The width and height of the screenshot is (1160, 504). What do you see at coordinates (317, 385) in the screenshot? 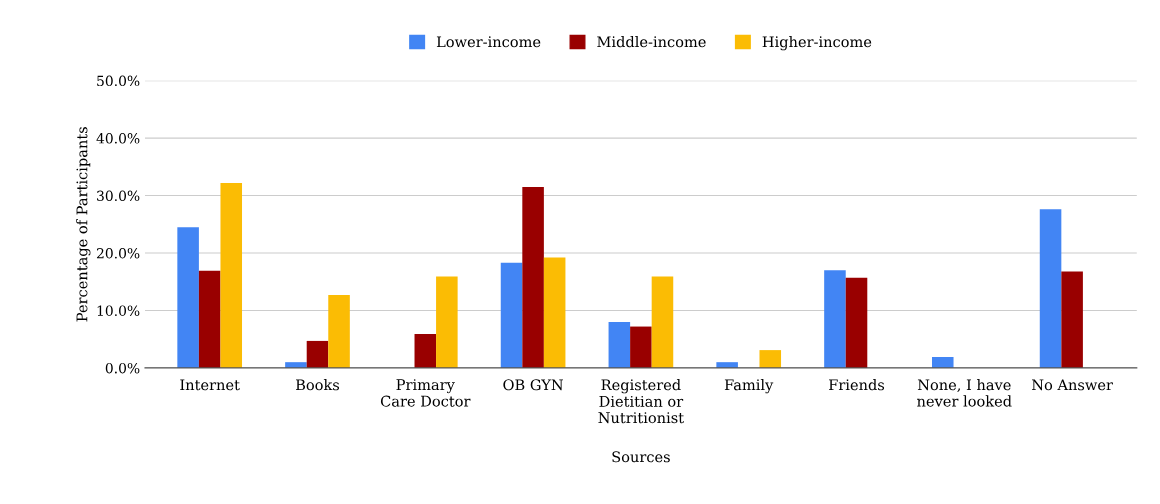
I see `x-tick-label: Books` at bounding box center [317, 385].